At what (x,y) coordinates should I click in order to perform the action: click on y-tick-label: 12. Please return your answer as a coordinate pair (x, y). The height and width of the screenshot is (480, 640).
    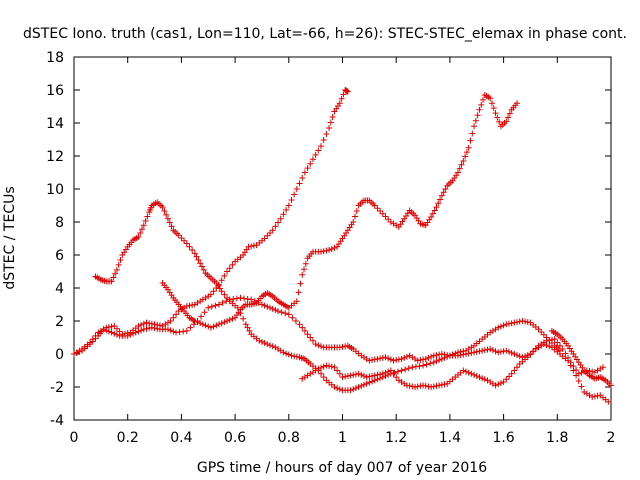
    Looking at the image, I should click on (55, 157).